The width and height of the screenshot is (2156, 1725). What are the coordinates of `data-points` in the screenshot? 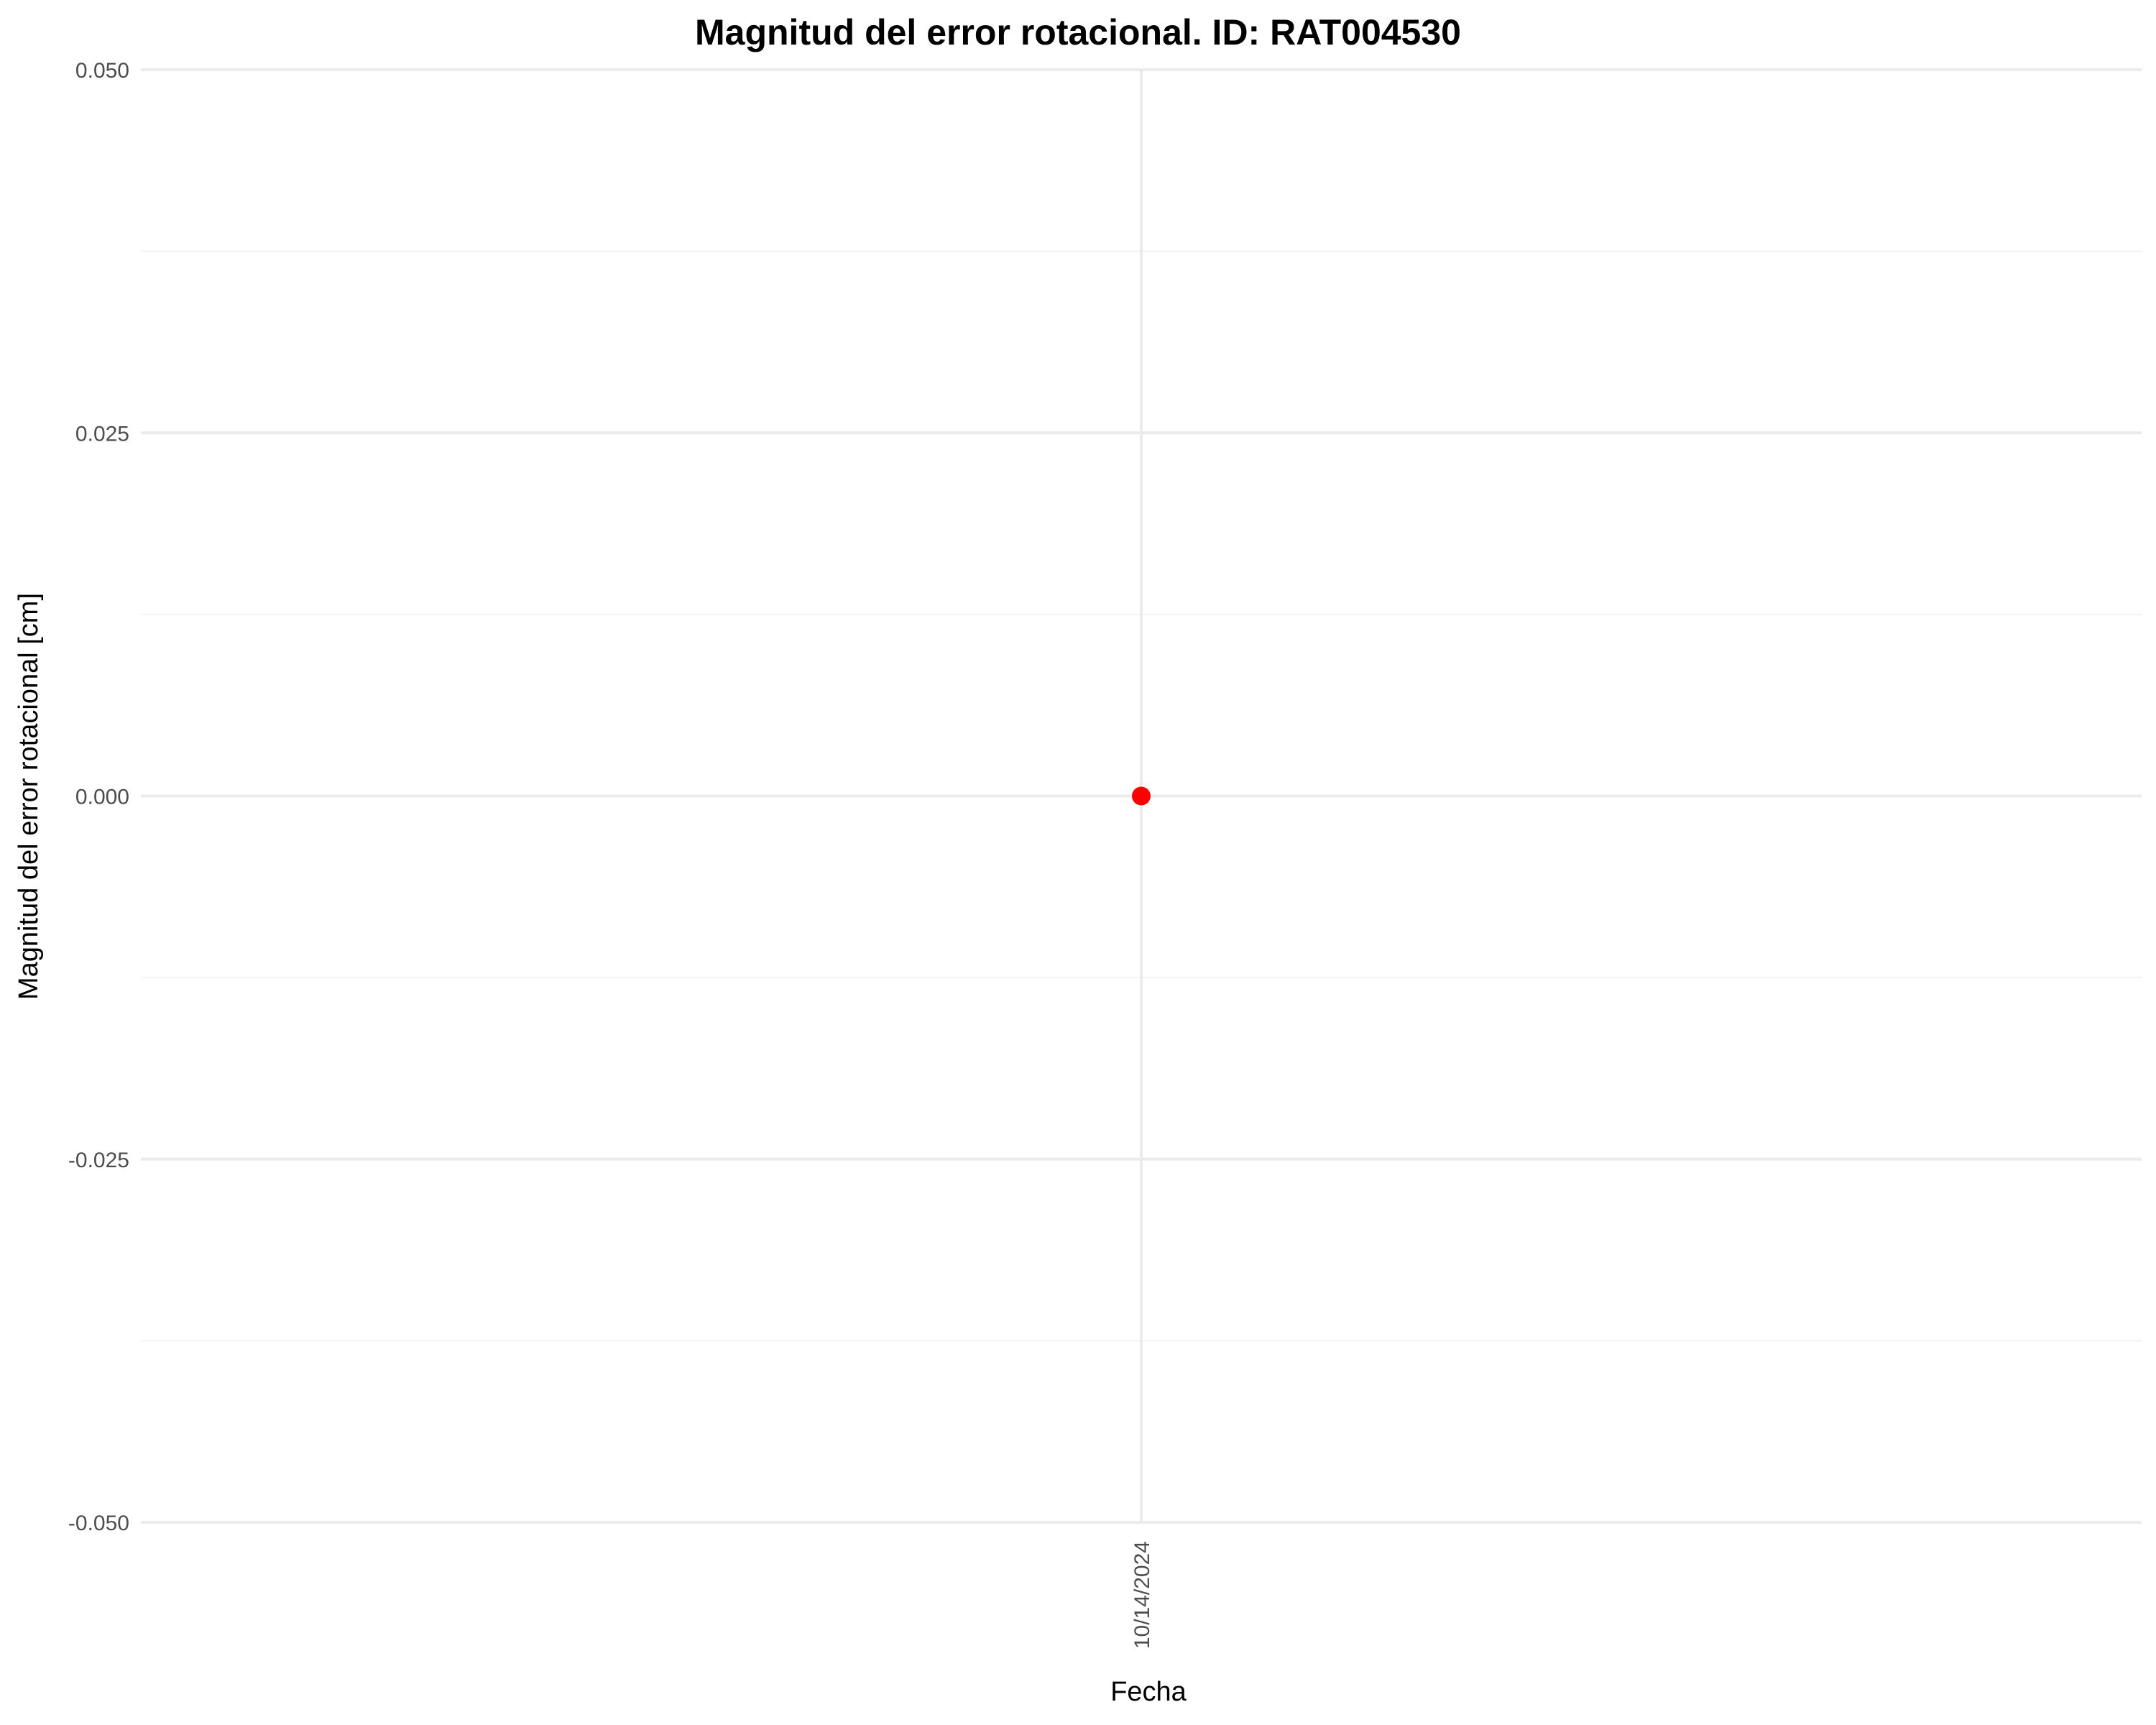 It's located at (1141, 796).